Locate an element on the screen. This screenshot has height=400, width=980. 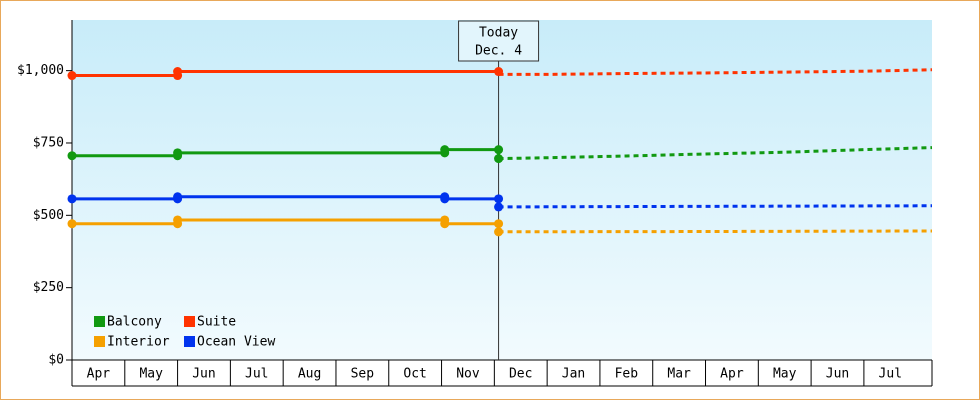
x-tick-label: Nov is located at coordinates (468, 374).